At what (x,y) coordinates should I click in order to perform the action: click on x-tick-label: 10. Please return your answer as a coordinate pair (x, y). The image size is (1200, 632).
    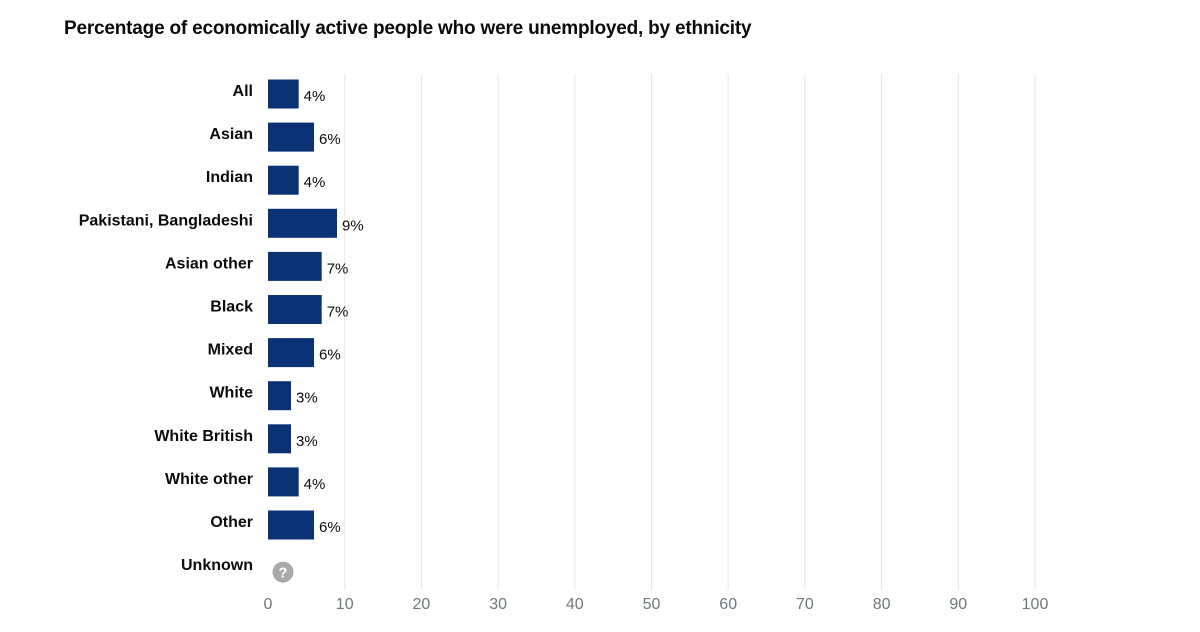
    Looking at the image, I should click on (345, 604).